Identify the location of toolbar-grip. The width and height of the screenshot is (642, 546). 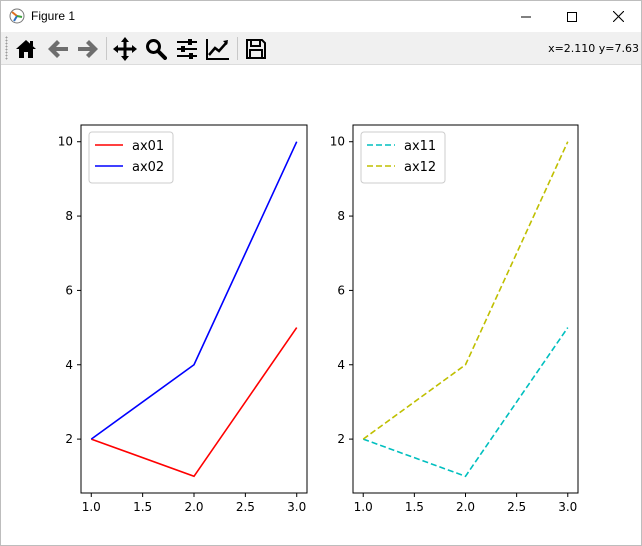
(6, 48).